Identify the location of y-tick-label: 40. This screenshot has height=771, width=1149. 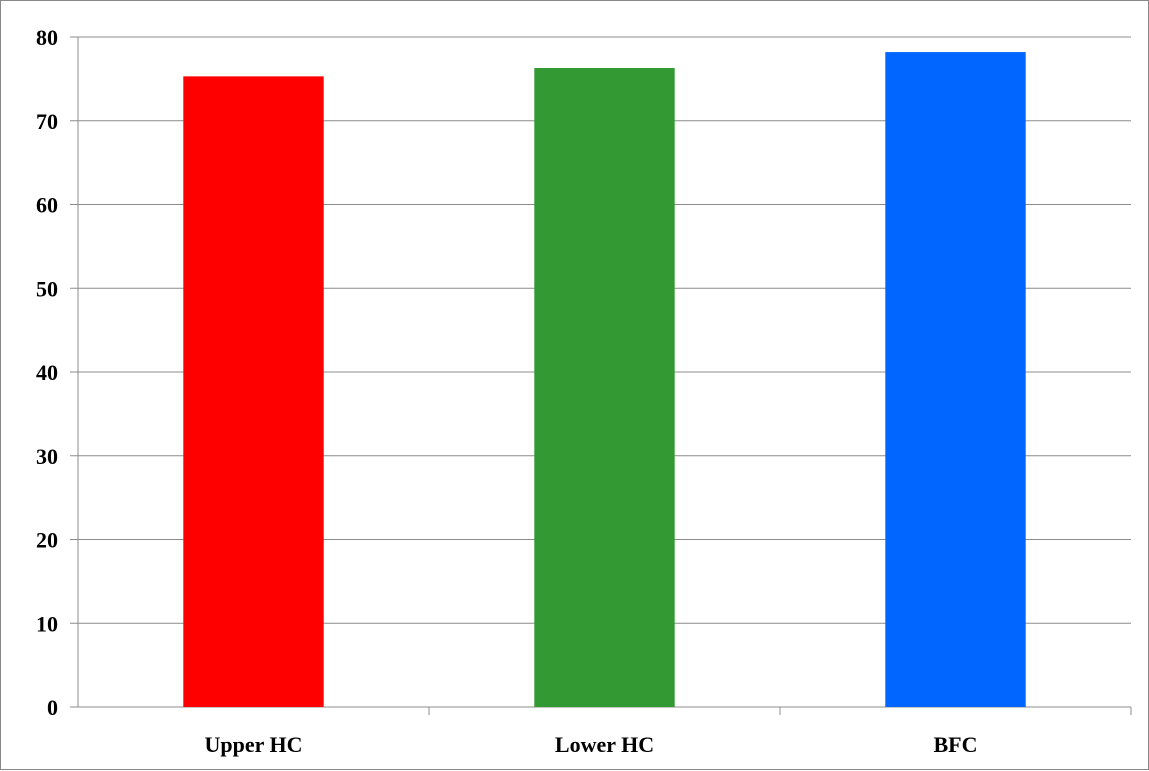
(47, 372).